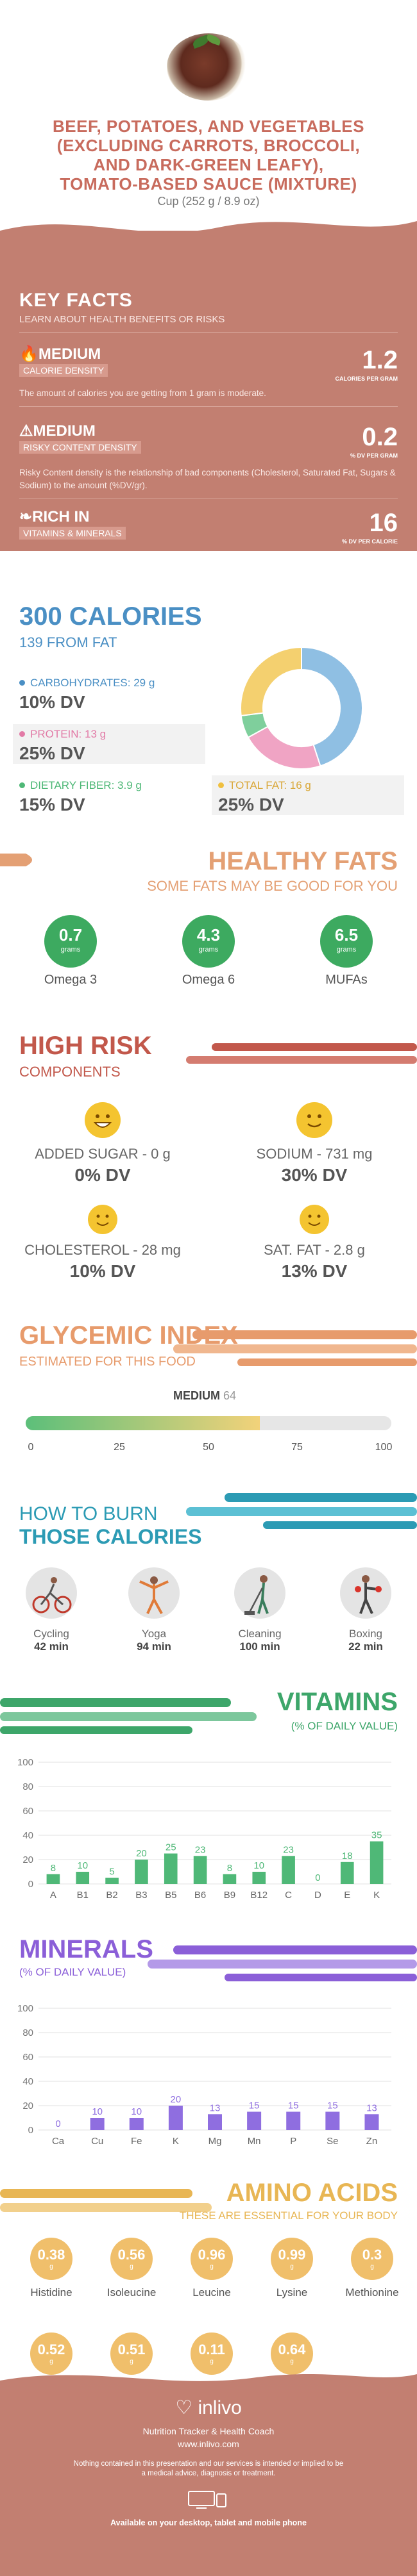  I want to click on glycemic-subtitle: ESTIMATED FOR THIS FOOD, so click(107, 1362).